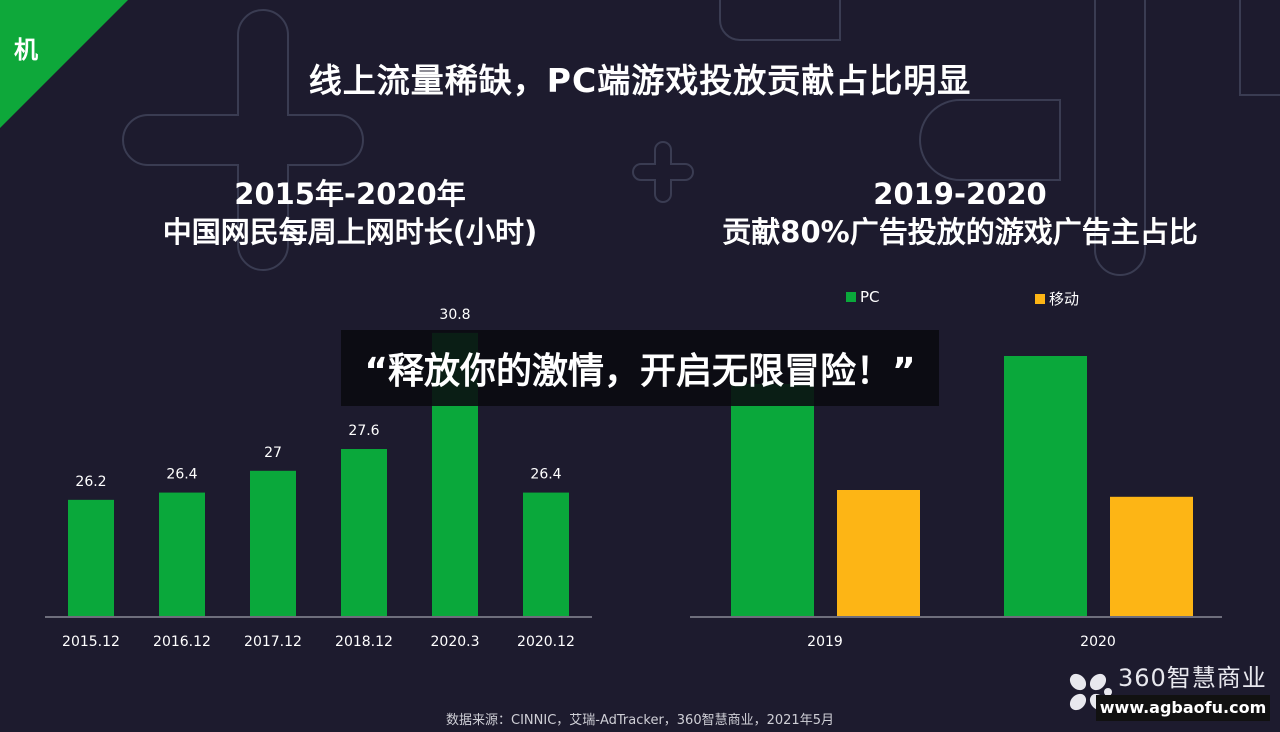 The image size is (1280, 732). What do you see at coordinates (960, 232) in the screenshot?
I see `right-chart-title-line2: 贡献80%广告投放的游戏广告主占比` at bounding box center [960, 232].